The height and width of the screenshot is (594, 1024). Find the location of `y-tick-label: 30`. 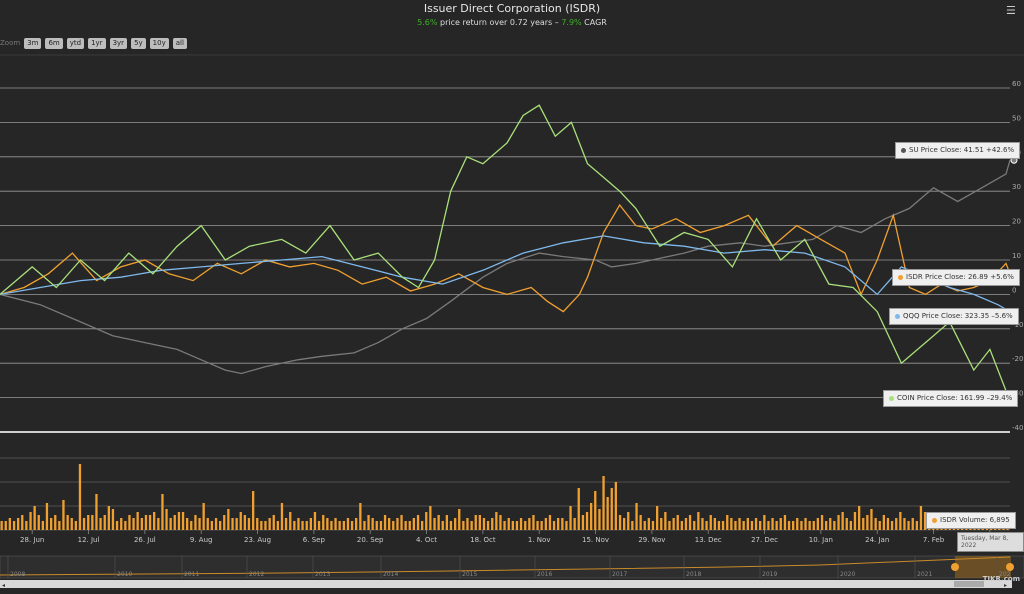

y-tick-label: 30 is located at coordinates (1016, 187).